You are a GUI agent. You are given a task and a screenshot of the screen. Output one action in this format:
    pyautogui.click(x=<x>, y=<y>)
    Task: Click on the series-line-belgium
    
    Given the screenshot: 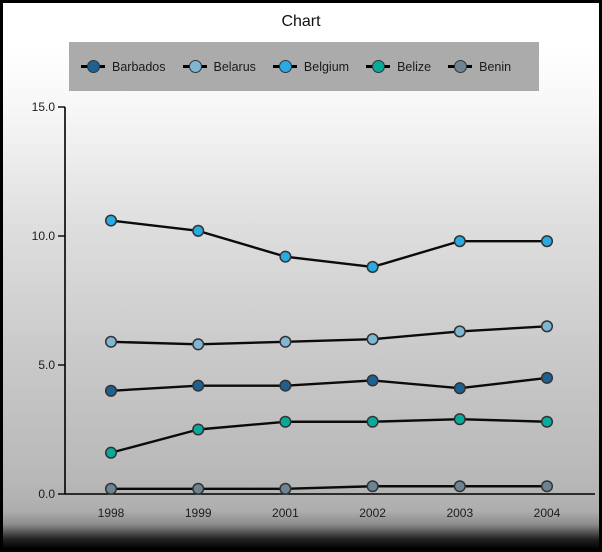 What is the action you would take?
    pyautogui.click(x=328, y=244)
    